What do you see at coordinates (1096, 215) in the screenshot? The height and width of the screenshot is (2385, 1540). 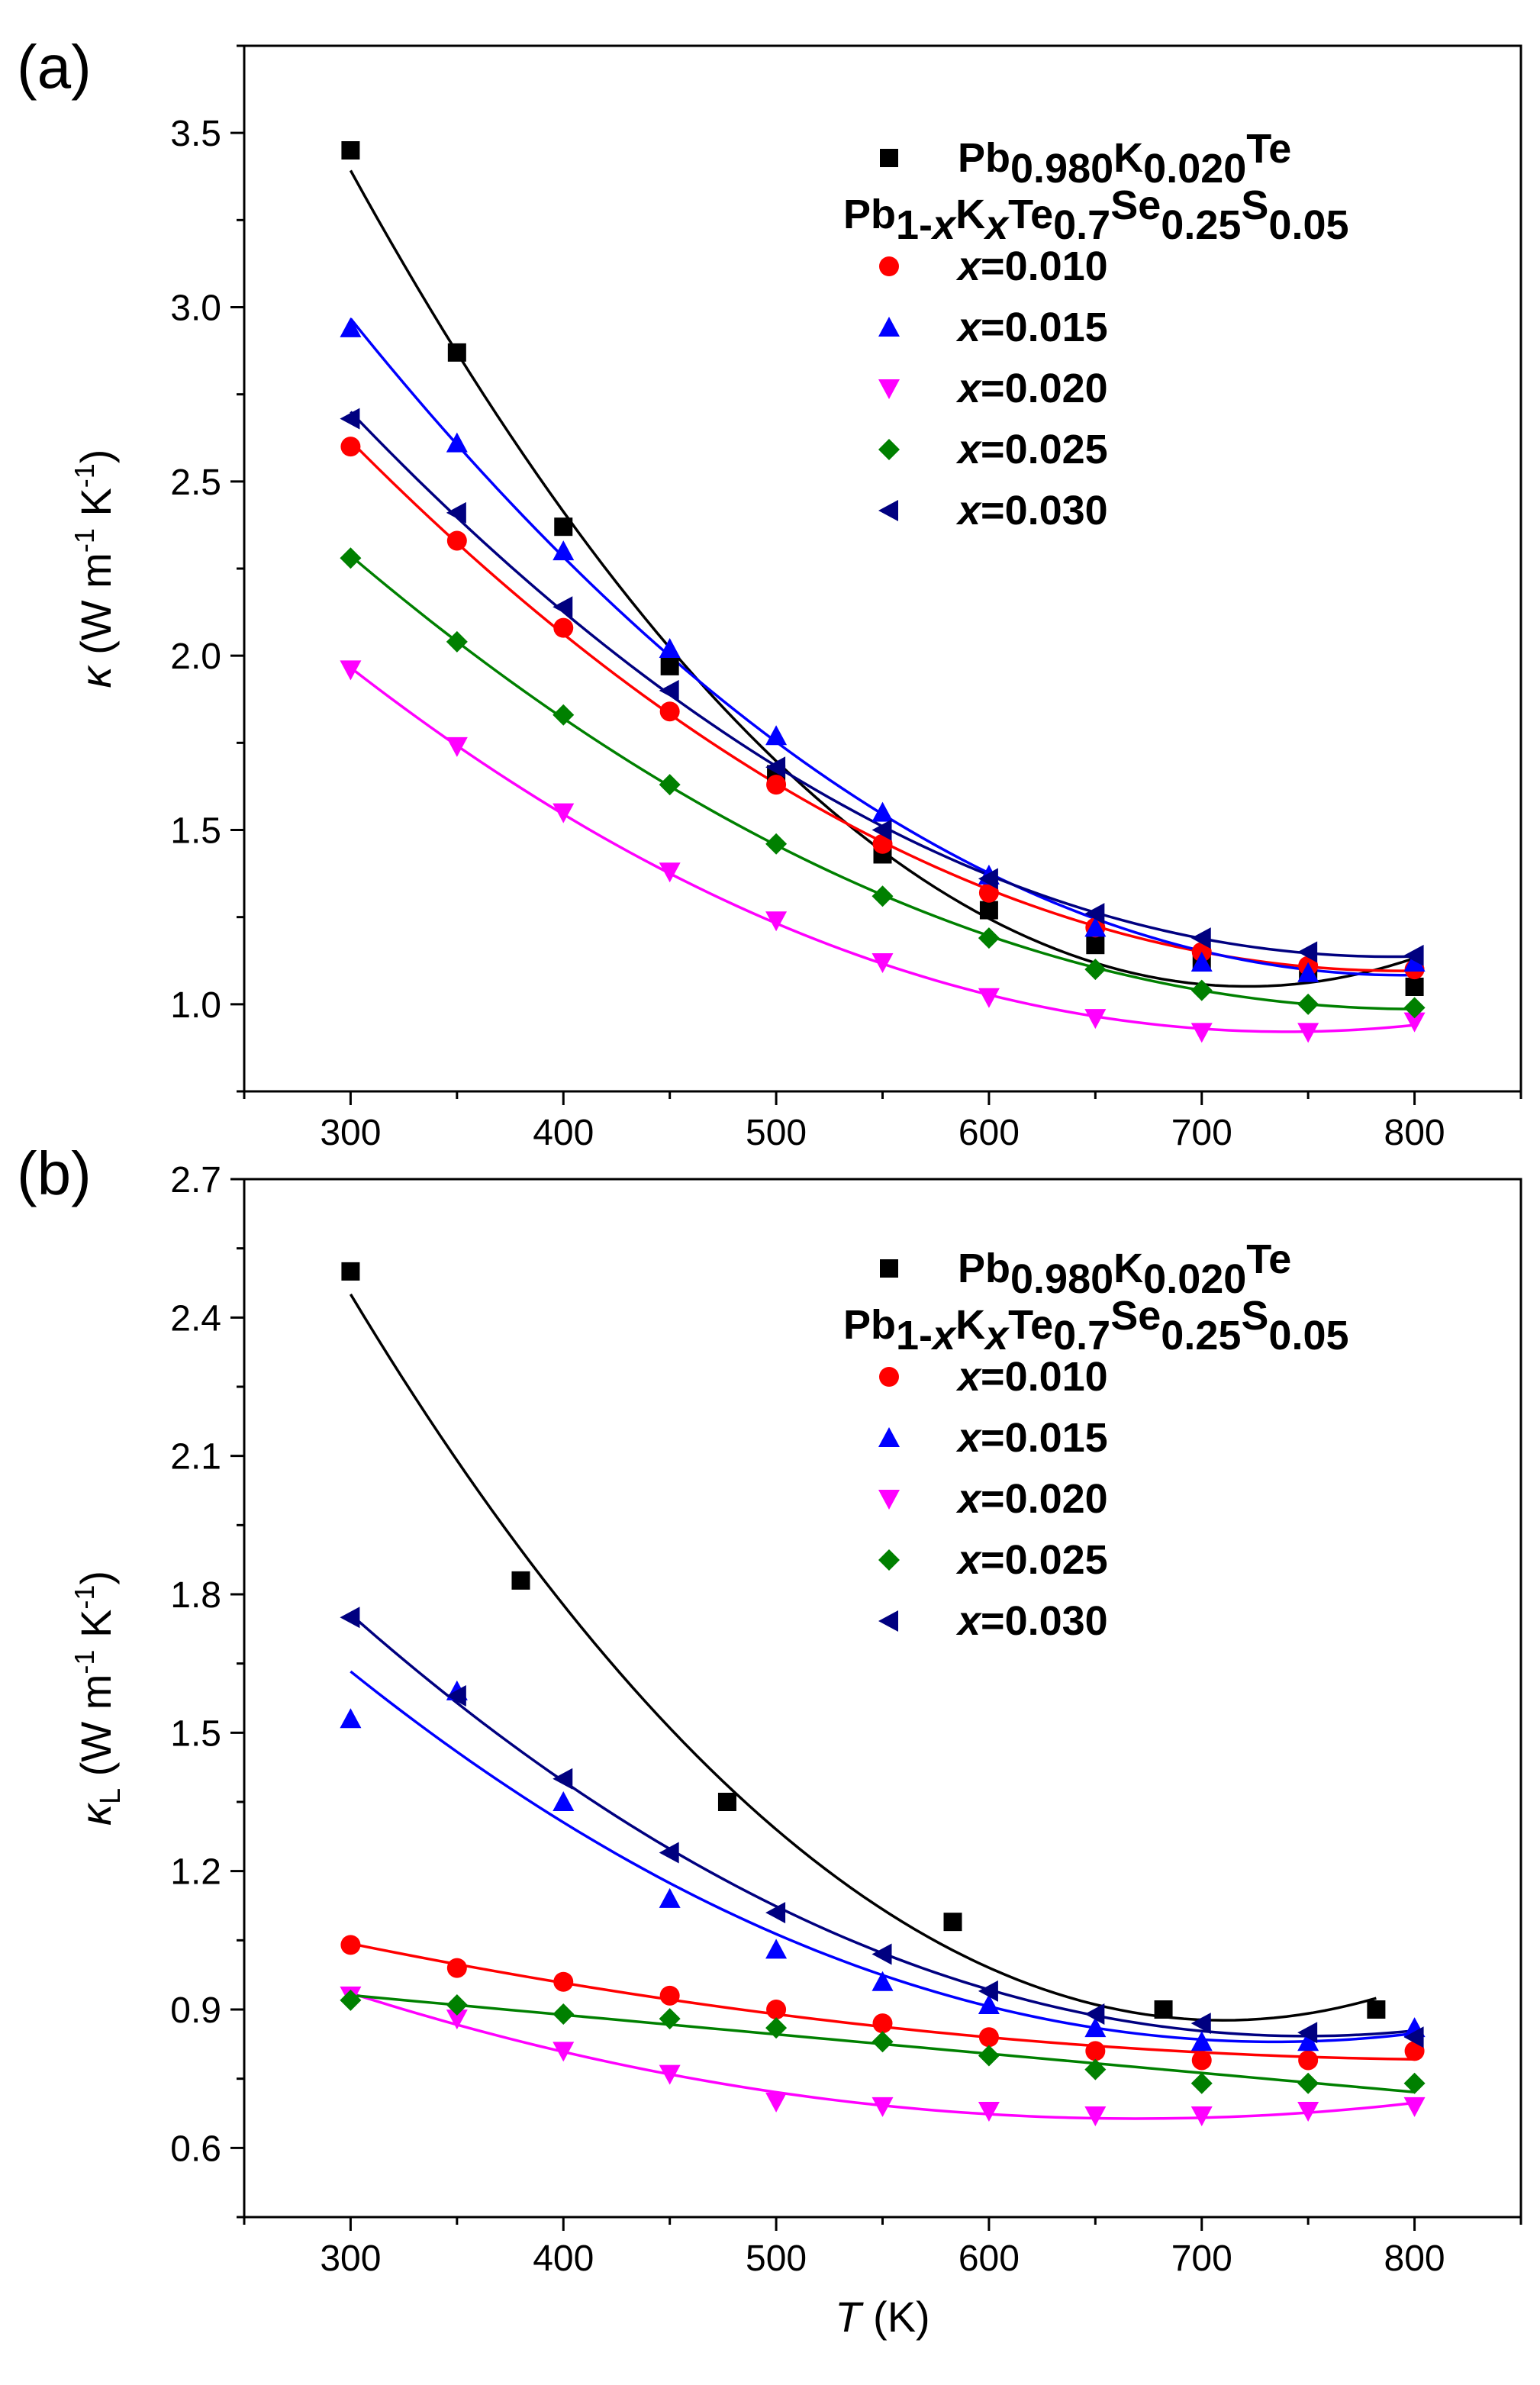 I see `legend-family-label: Pb1-xKxTe0.7Se0.25S0.05` at bounding box center [1096, 215].